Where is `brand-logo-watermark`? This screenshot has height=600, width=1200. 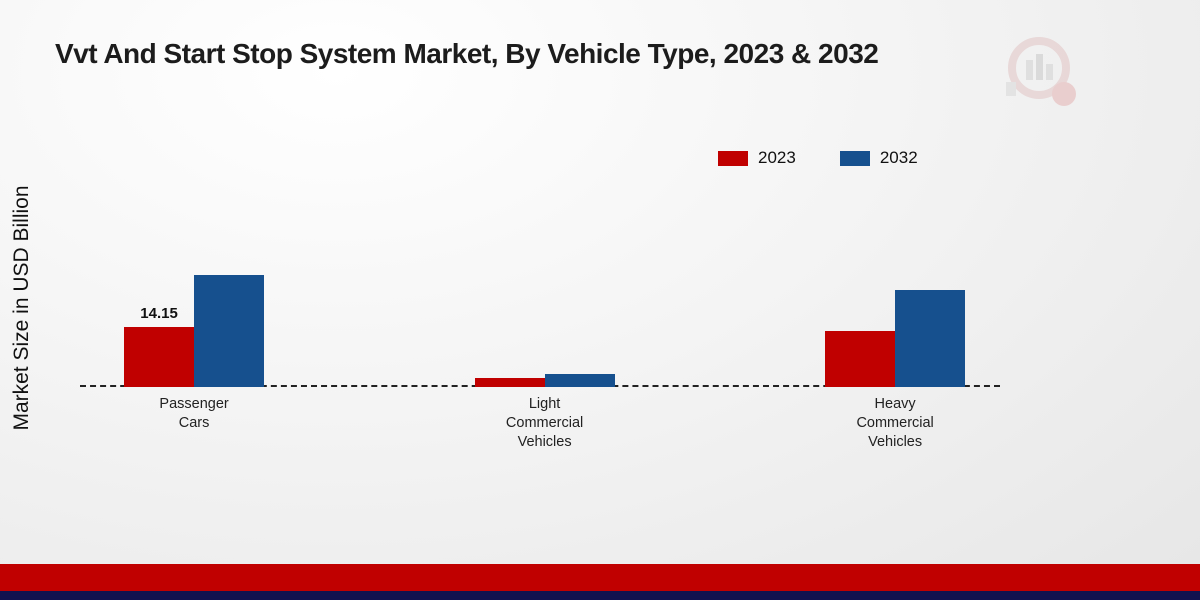
brand-logo-watermark is located at coordinates (1041, 71).